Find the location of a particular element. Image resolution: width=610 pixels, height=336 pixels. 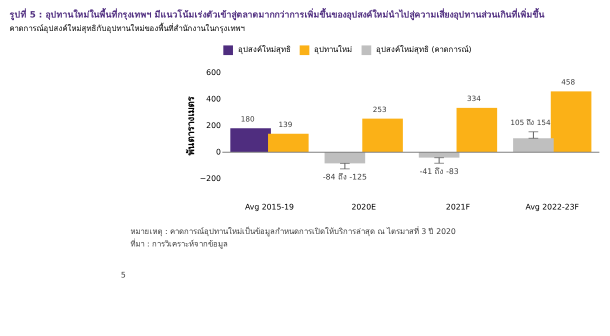

legend-label: อุปทานใหม่ is located at coordinates (333, 49).